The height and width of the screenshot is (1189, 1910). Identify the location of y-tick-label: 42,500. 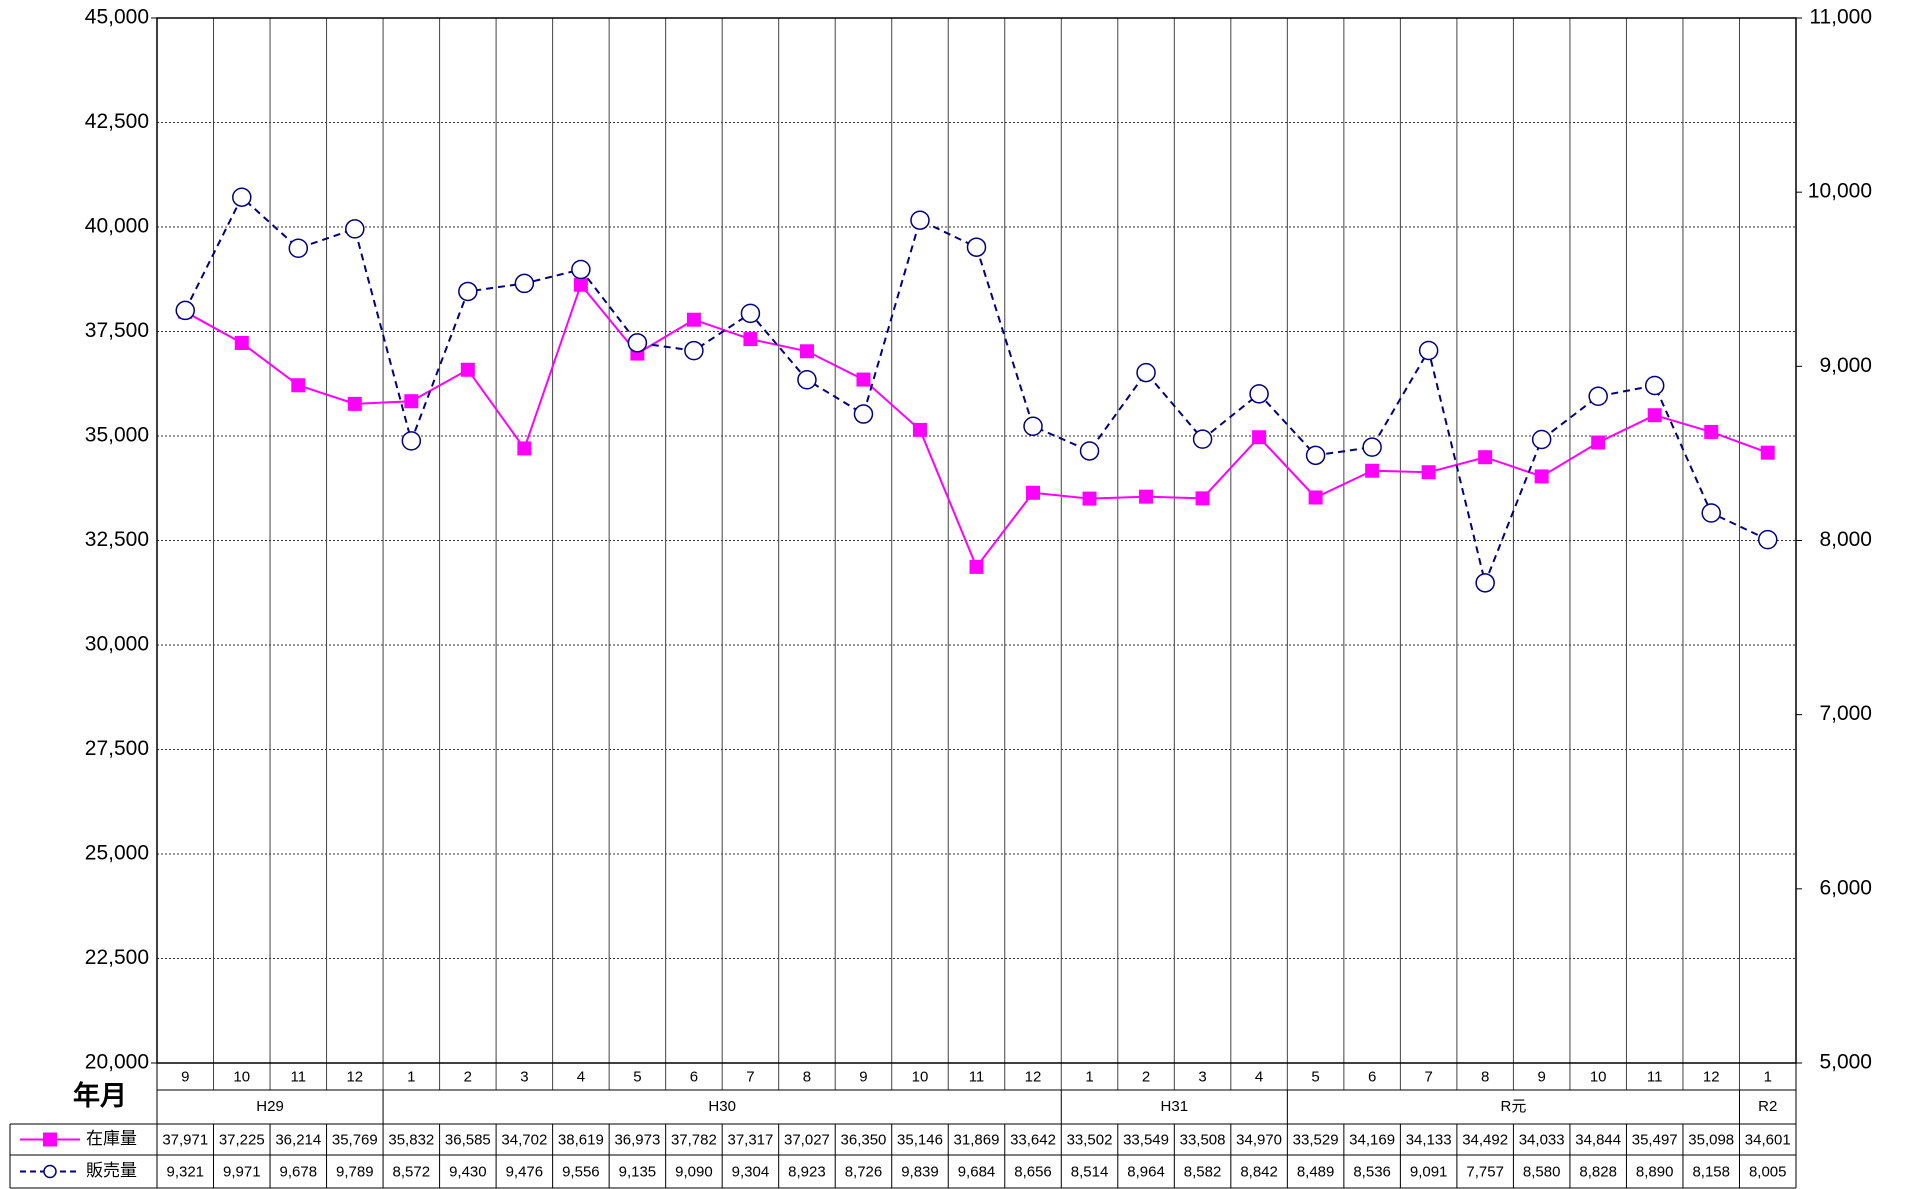
(117, 121).